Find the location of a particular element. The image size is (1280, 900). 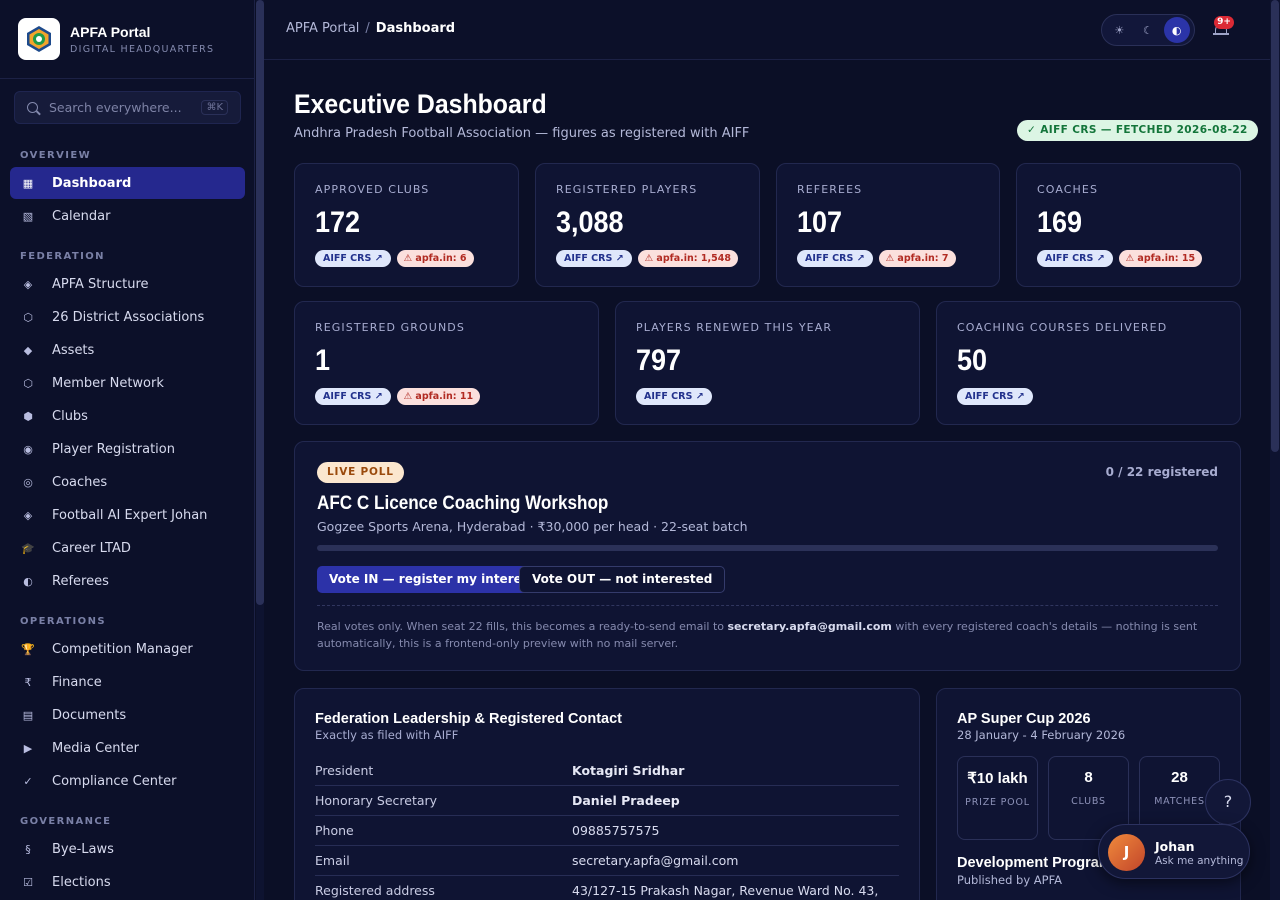

contrast-icon: ◐ is located at coordinates (1176, 30).